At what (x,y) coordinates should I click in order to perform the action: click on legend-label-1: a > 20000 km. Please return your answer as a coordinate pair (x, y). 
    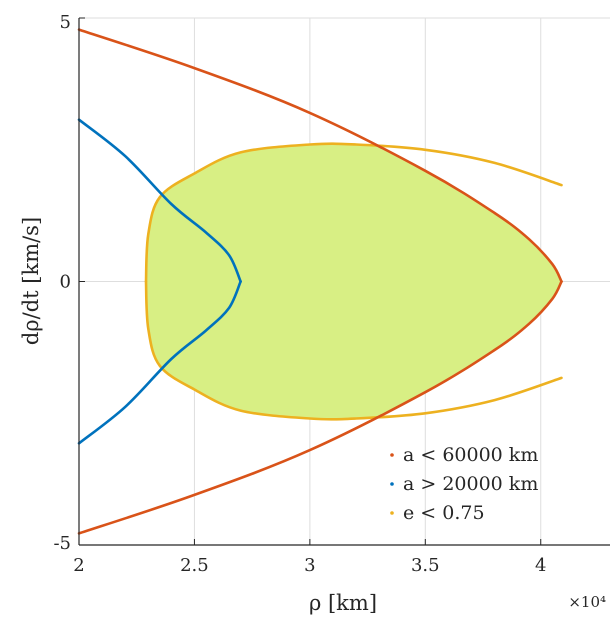
    Looking at the image, I should click on (470, 484).